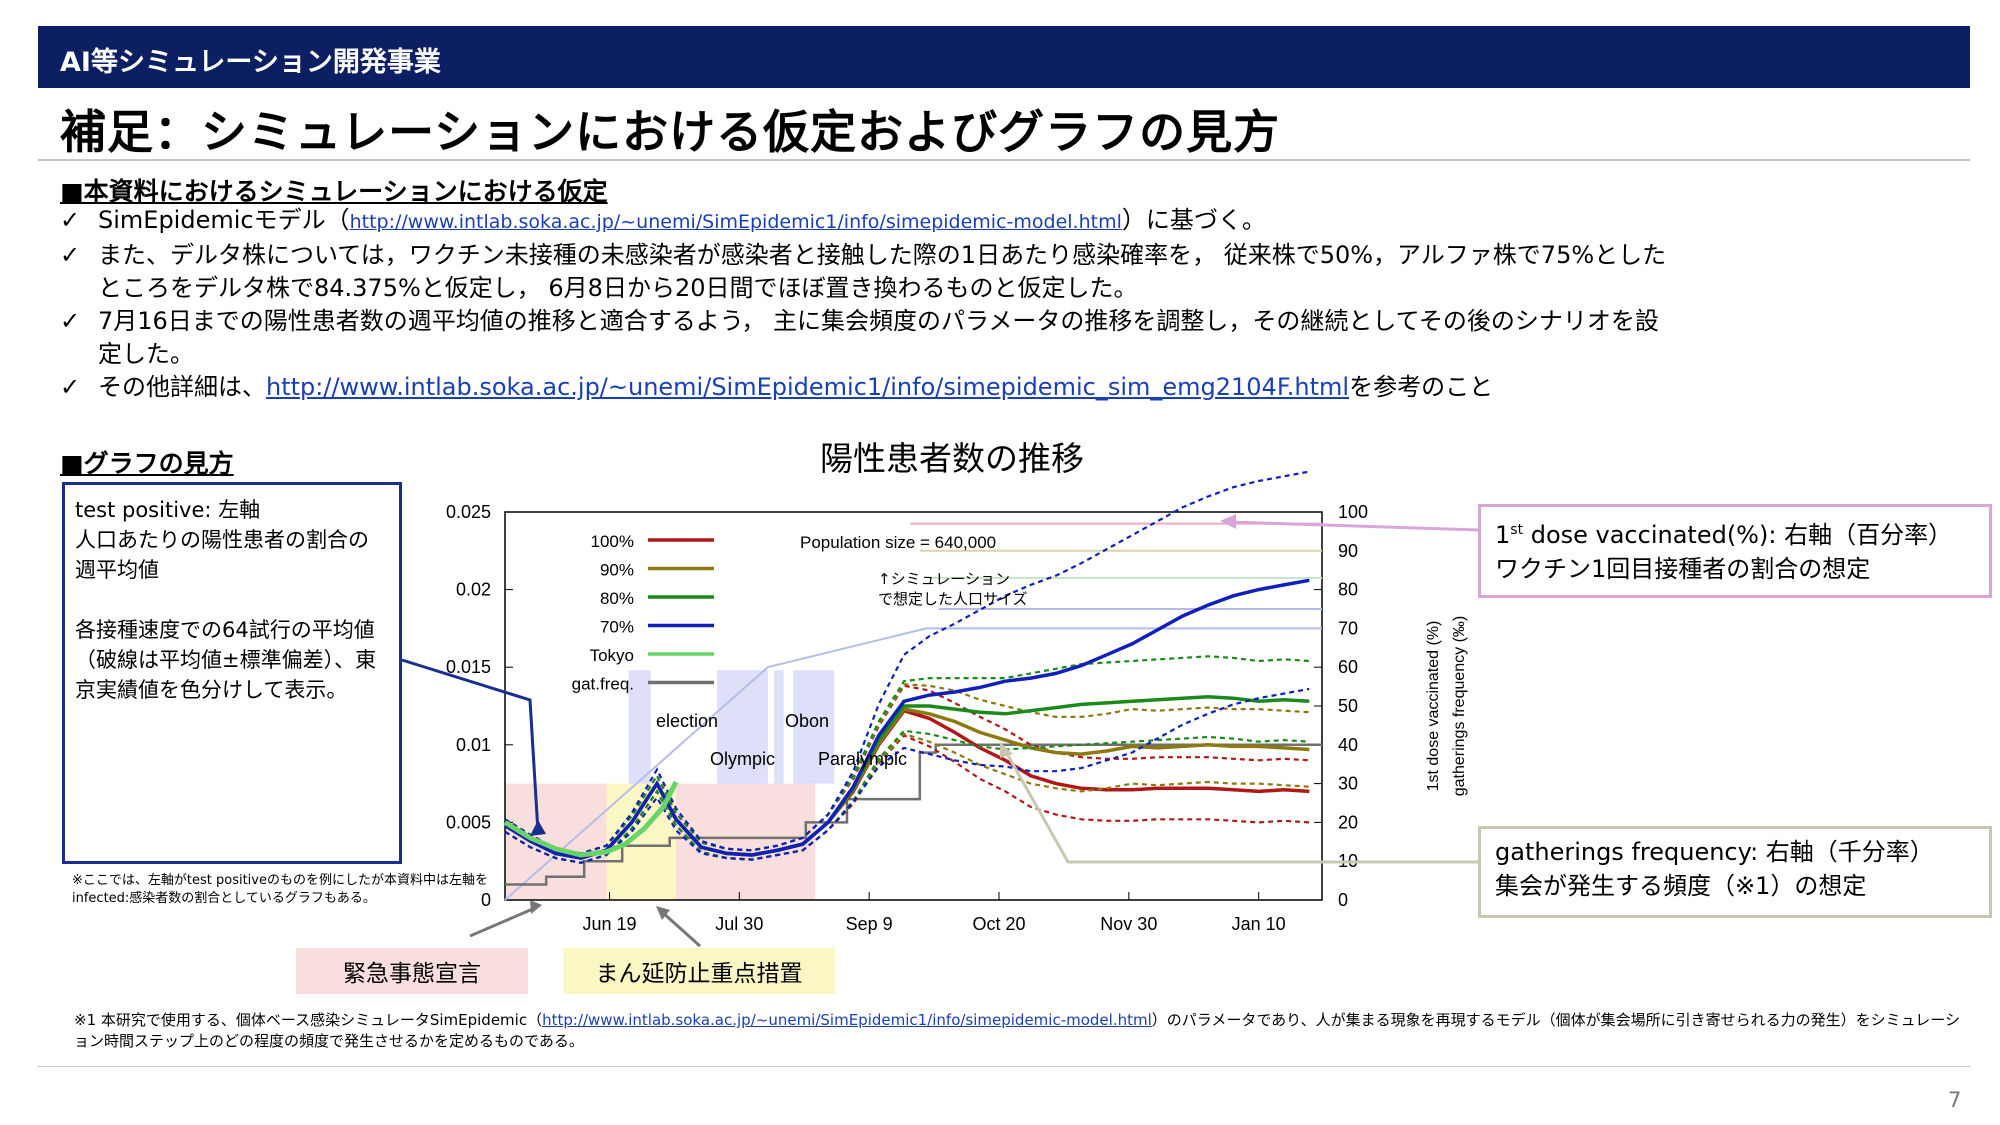 This screenshot has width=2000, height=1125. What do you see at coordinates (146, 354) in the screenshot?
I see `assumption-text: 定した。` at bounding box center [146, 354].